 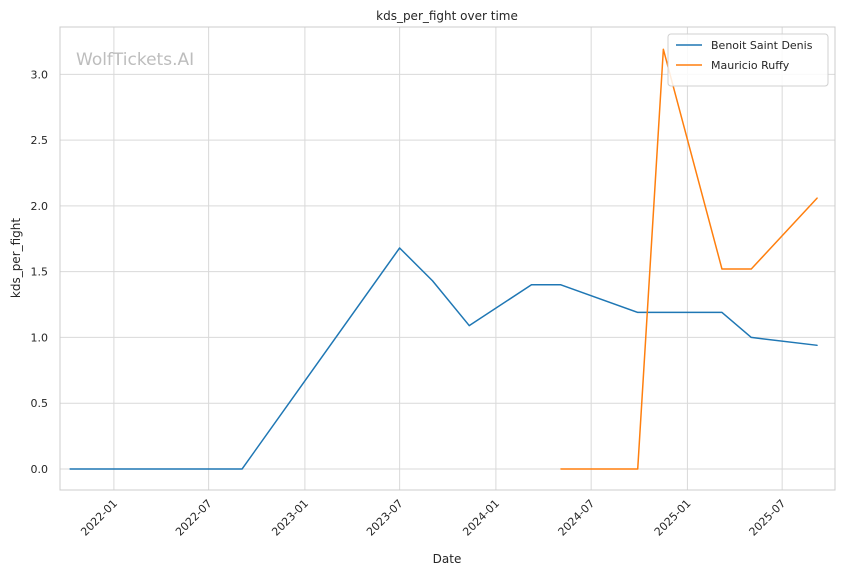 I want to click on y-tick-label: 1.5, so click(x=40, y=272).